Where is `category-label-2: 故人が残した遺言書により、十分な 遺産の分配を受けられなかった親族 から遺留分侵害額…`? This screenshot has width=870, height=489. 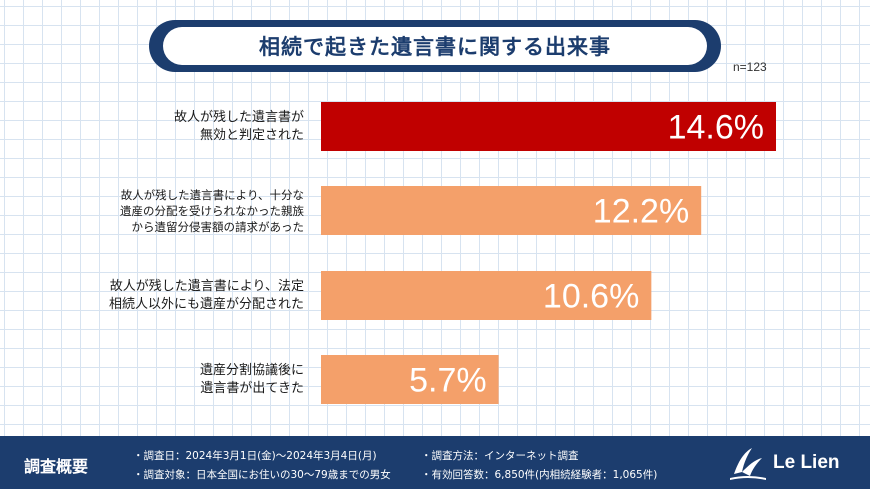 category-label-2: 故人が残した遺言書により、十分な 遺産の分配を受けられなかった親族 から遺留分侵害額… is located at coordinates (212, 211).